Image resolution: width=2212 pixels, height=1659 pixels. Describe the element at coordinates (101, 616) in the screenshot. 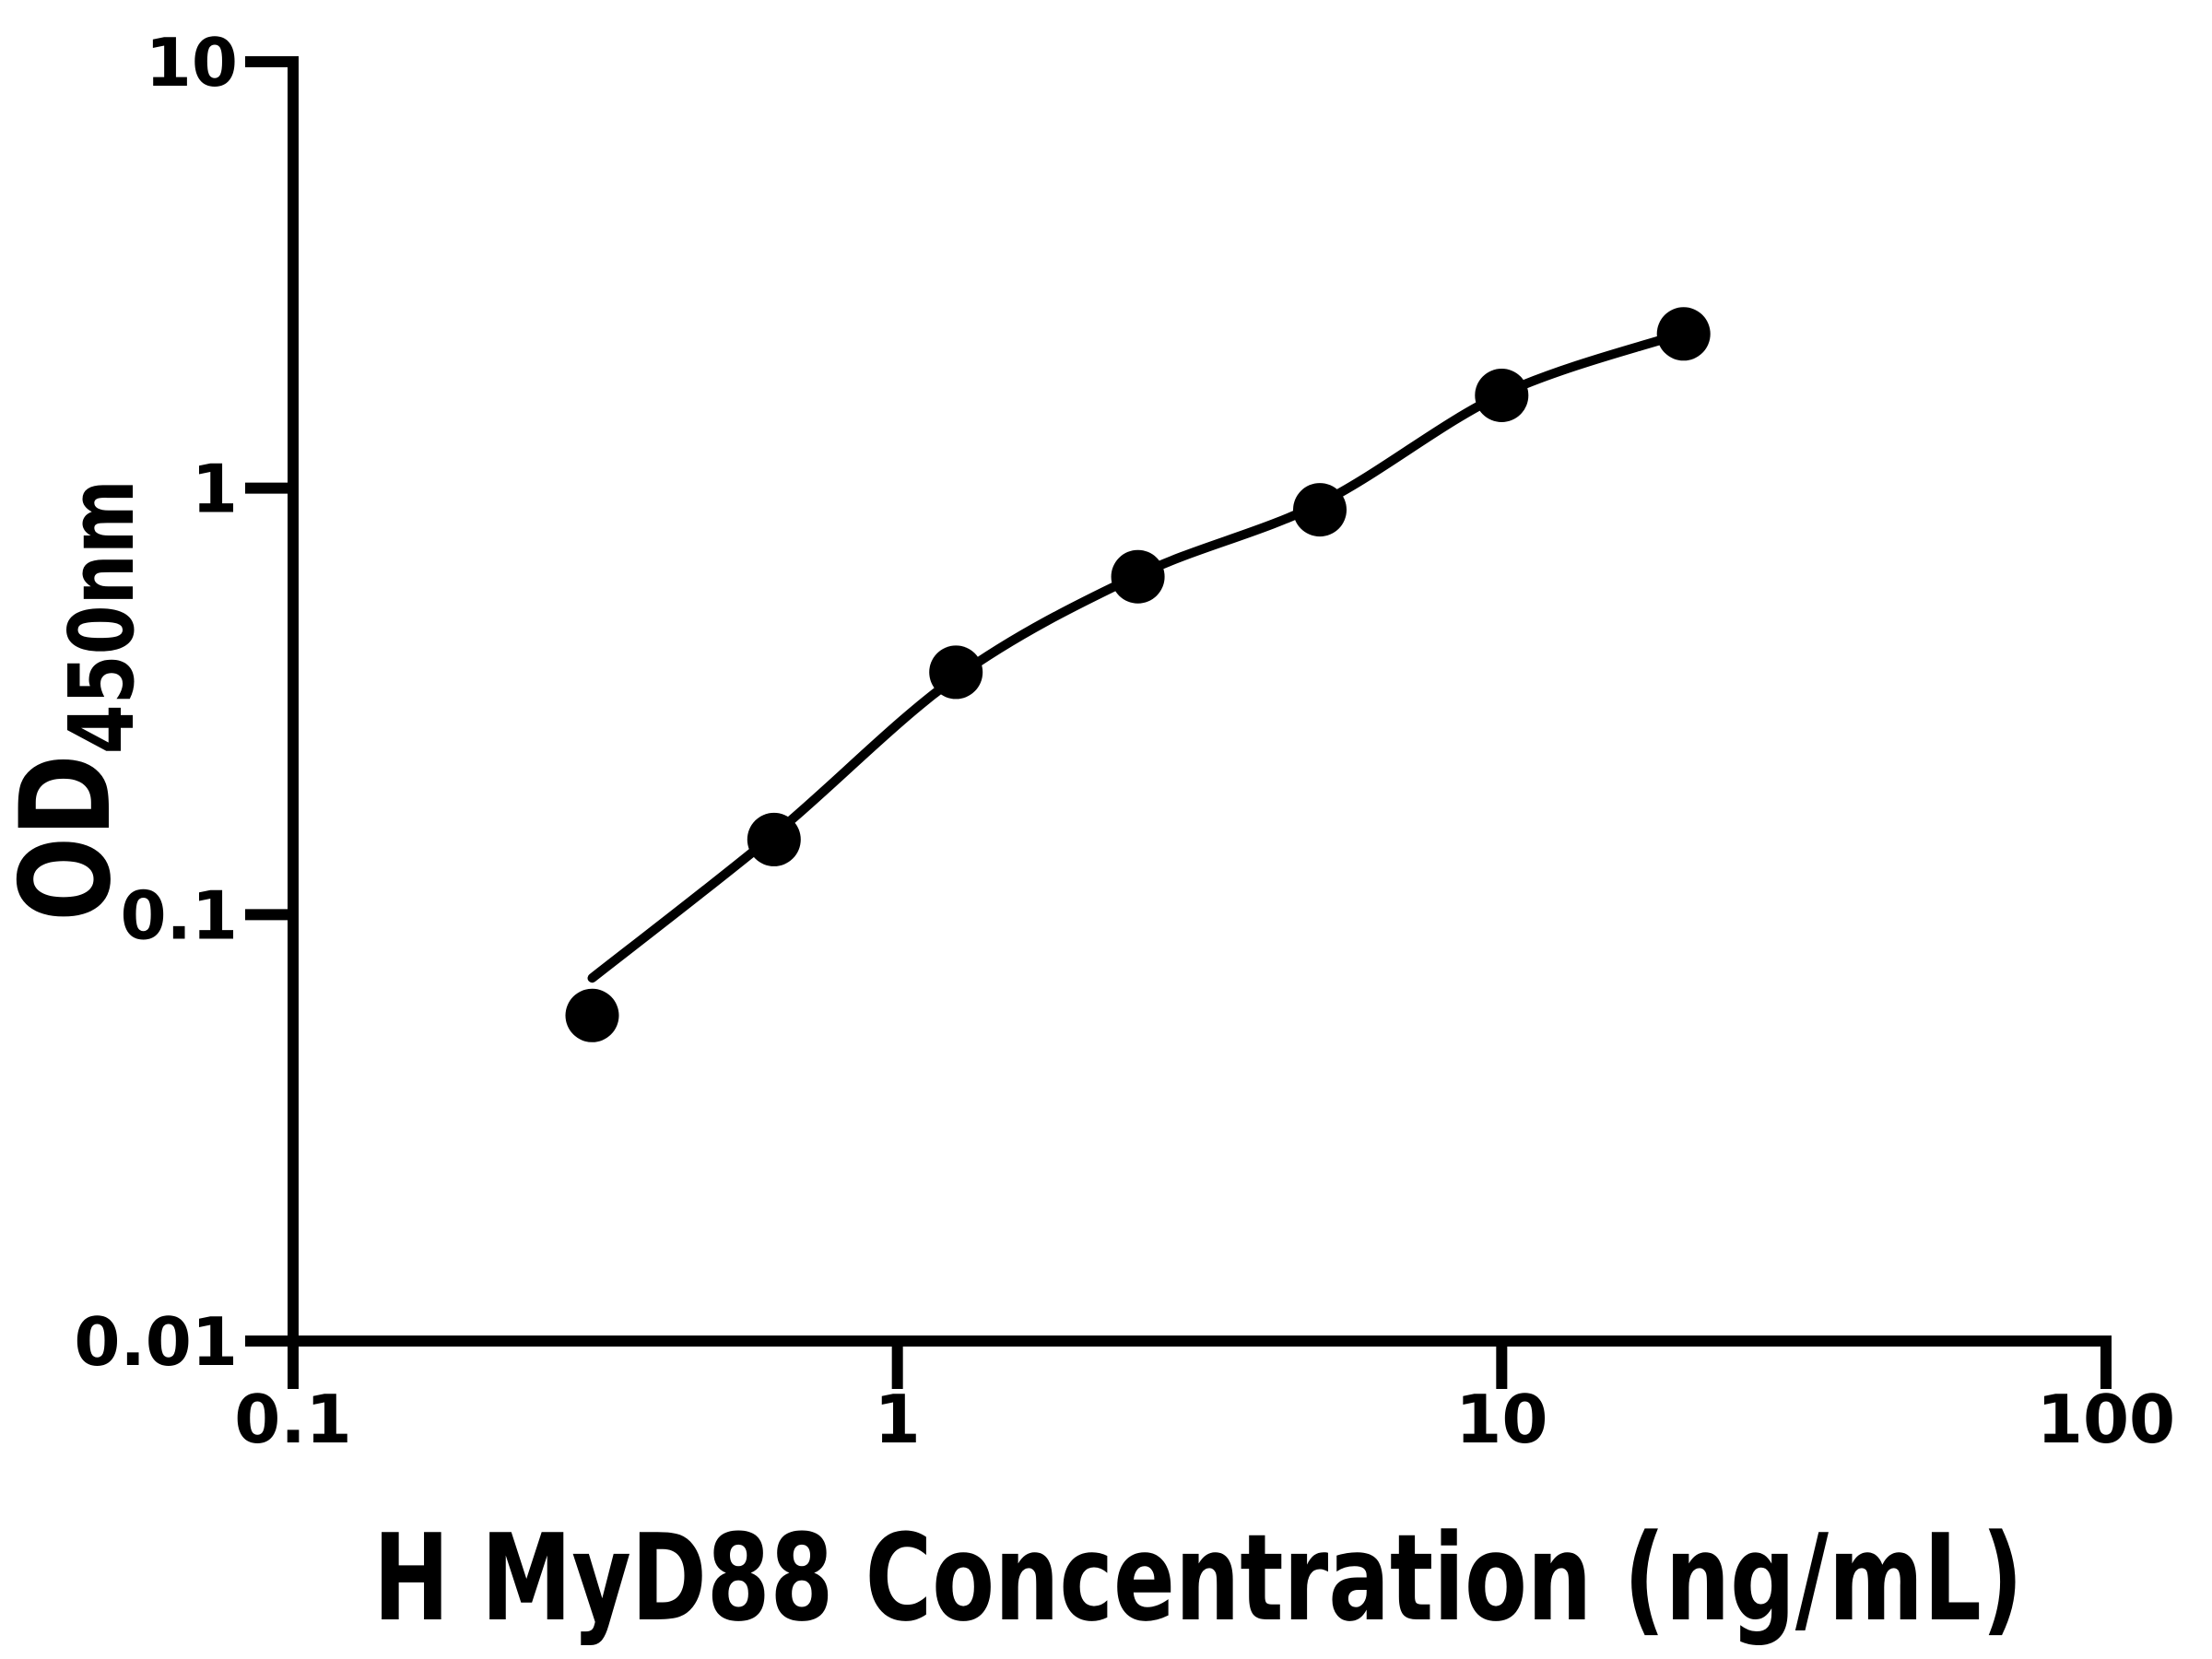

I see `y-axis-title-subscript: 450nm` at that location.